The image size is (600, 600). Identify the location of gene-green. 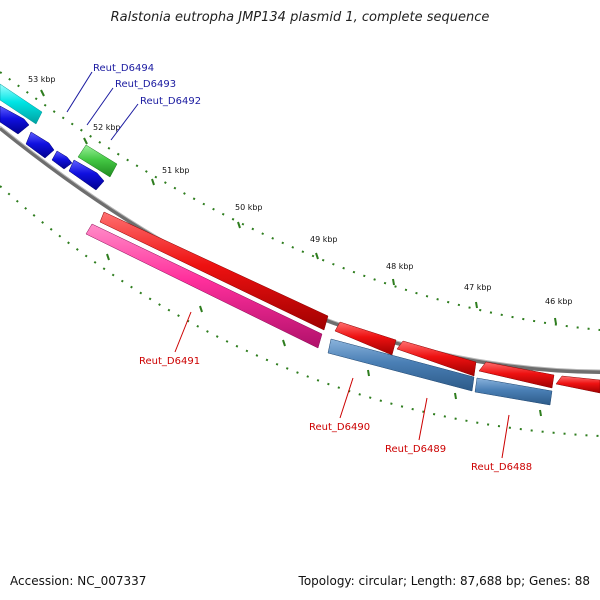
(97, 161).